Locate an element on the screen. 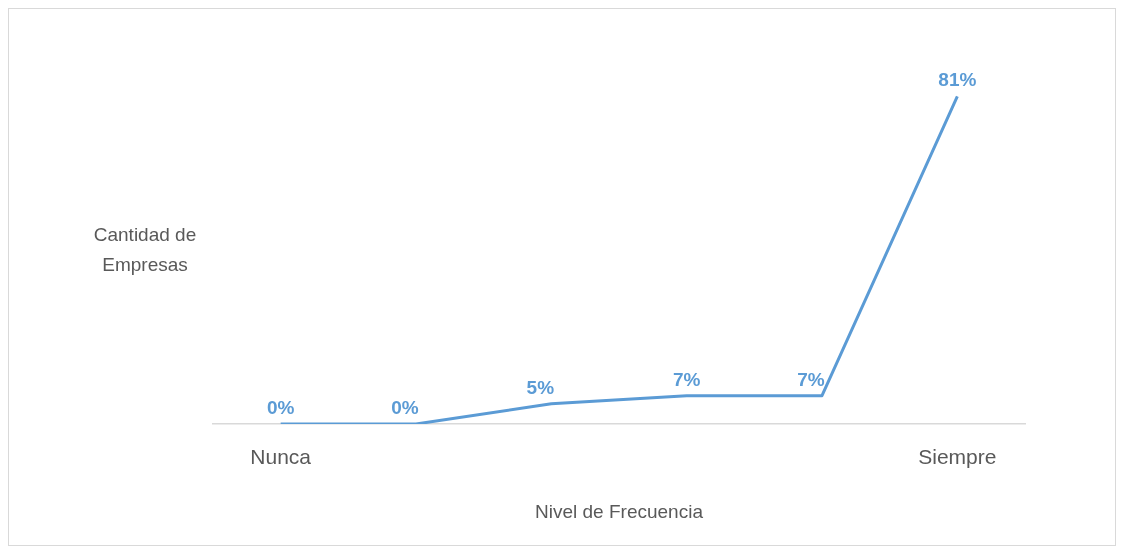  data-label: 5% is located at coordinates (540, 387).